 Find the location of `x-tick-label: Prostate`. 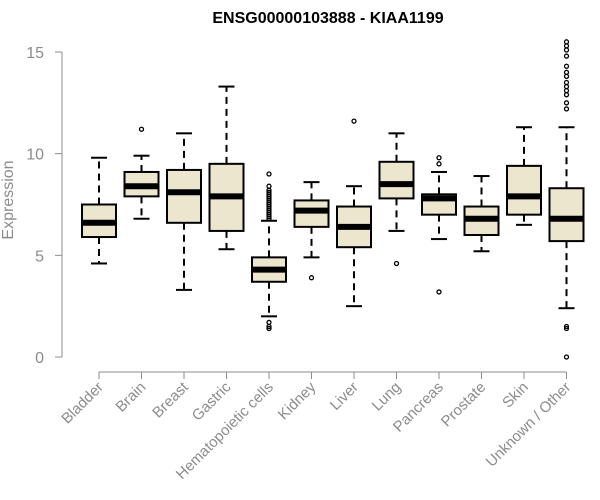

x-tick-label: Prostate is located at coordinates (464, 405).